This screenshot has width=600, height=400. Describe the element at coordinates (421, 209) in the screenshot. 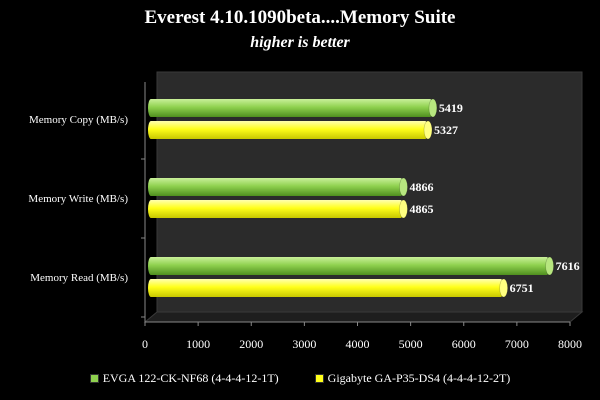

I see `data-label: 4865` at that location.